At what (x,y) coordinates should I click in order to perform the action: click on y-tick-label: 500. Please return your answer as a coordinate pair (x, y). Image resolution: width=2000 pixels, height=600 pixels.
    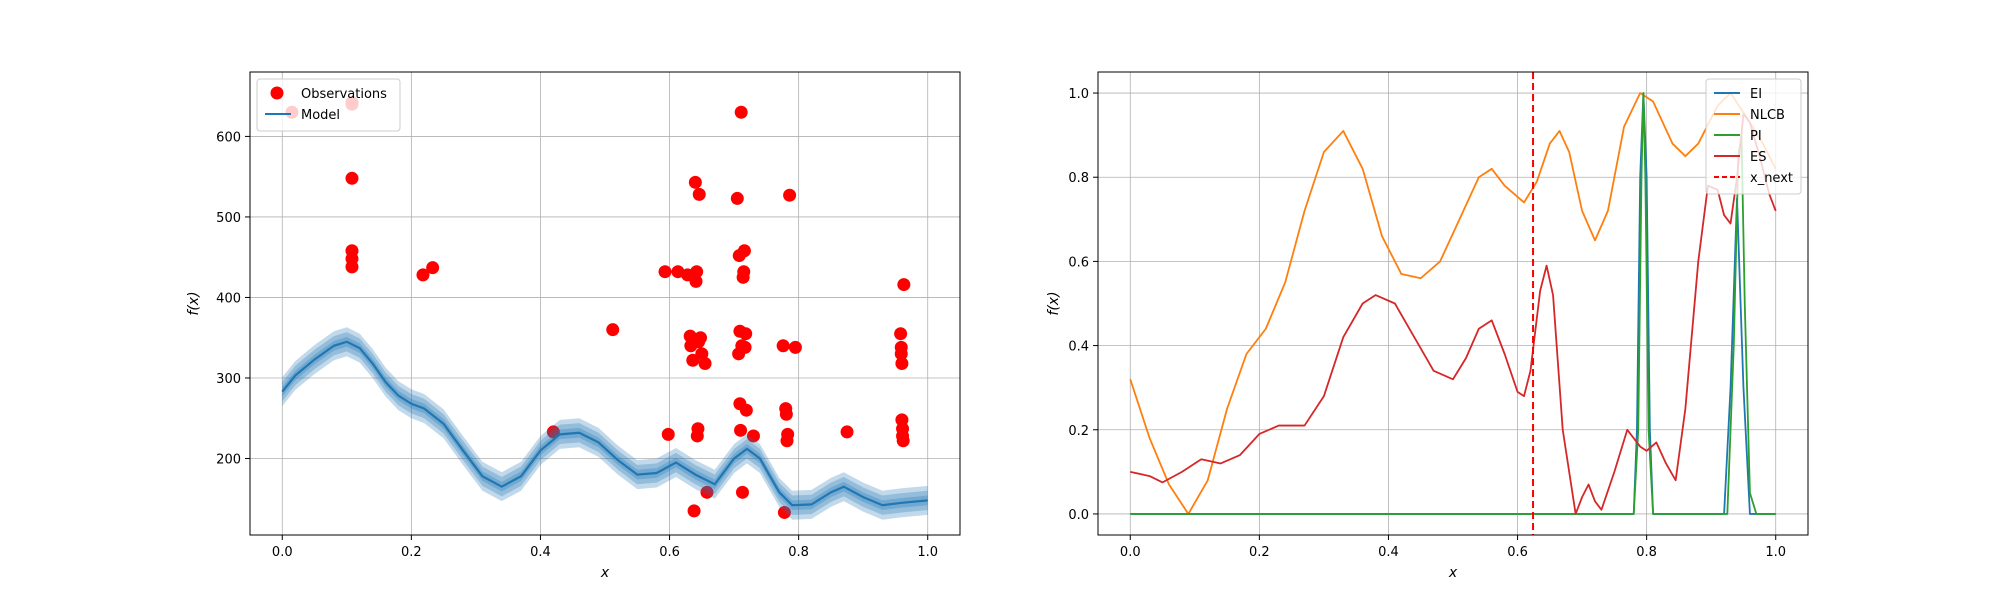
    Looking at the image, I should click on (228, 218).